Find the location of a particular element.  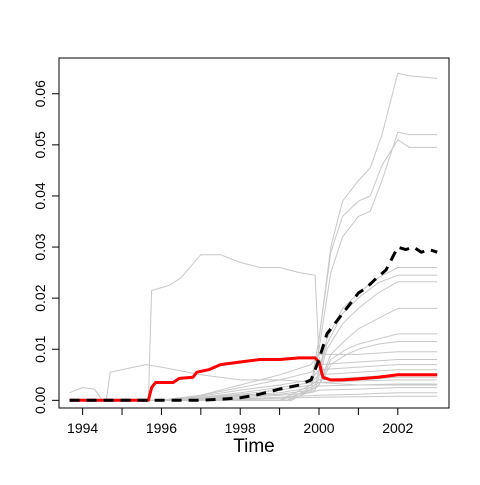

series-line-gray is located at coordinates (253, 382).